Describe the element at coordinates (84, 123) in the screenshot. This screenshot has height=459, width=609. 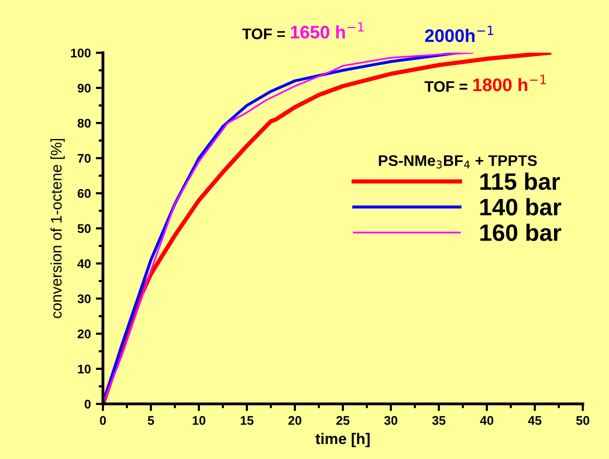
I see `y-tick-label: 80` at that location.